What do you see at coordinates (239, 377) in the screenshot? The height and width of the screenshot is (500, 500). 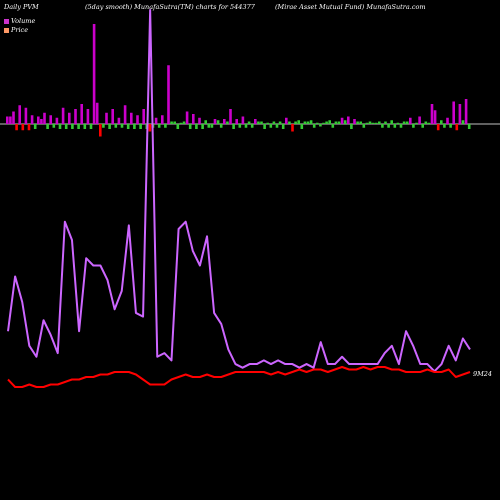 I see `price-line` at bounding box center [239, 377].